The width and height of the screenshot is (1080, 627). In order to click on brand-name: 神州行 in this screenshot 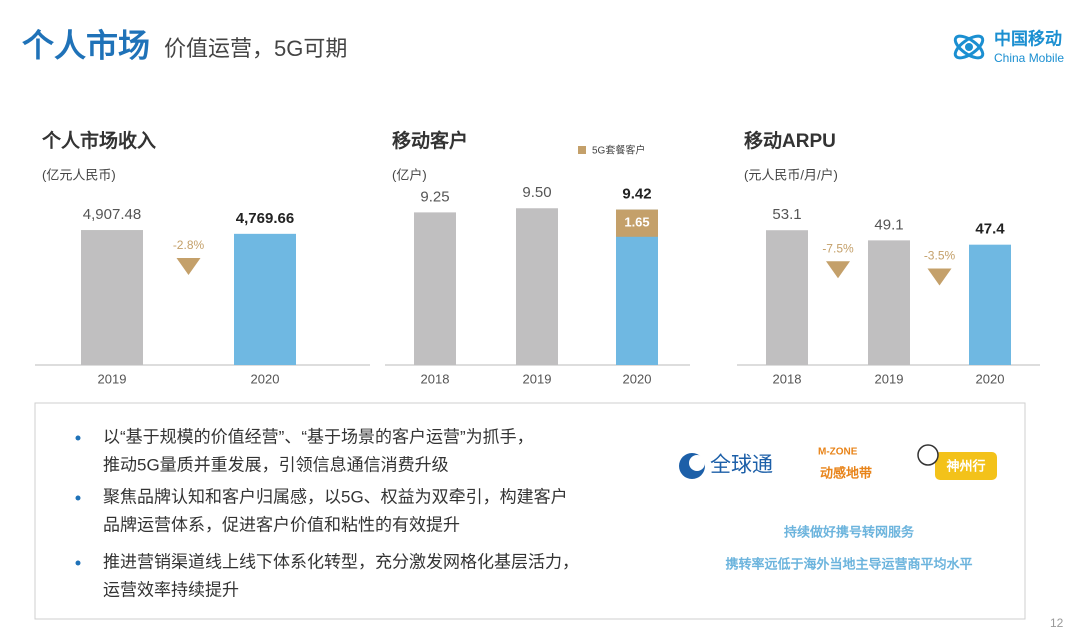, I will do `click(965, 465)`.